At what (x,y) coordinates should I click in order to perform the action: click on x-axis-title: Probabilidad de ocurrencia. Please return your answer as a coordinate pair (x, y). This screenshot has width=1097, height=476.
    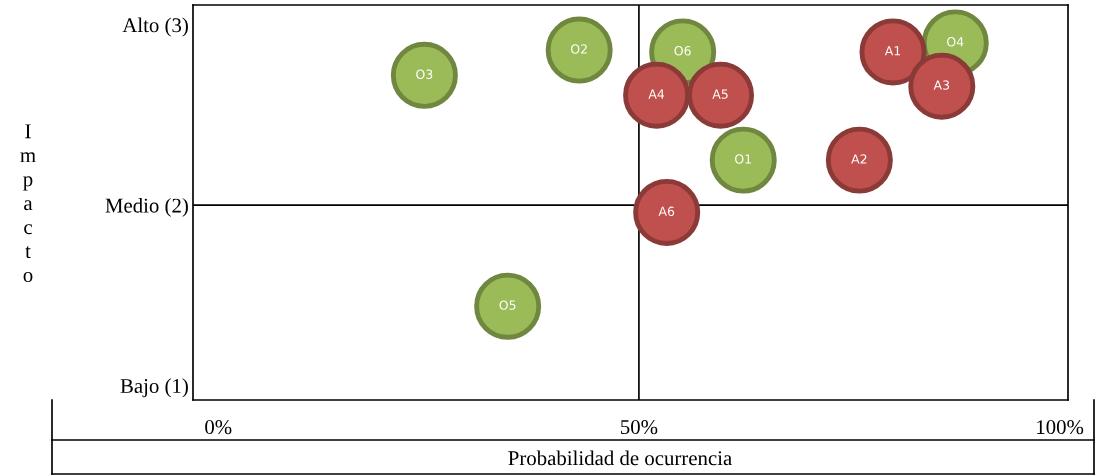
    Looking at the image, I should click on (620, 458).